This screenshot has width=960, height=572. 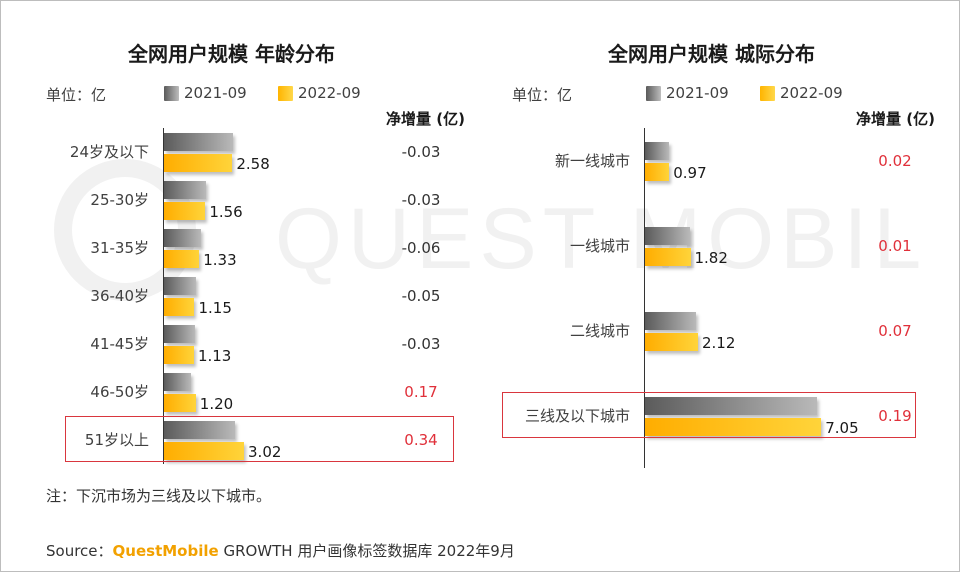 I want to click on category-label: 24岁及以下, so click(x=109, y=152).